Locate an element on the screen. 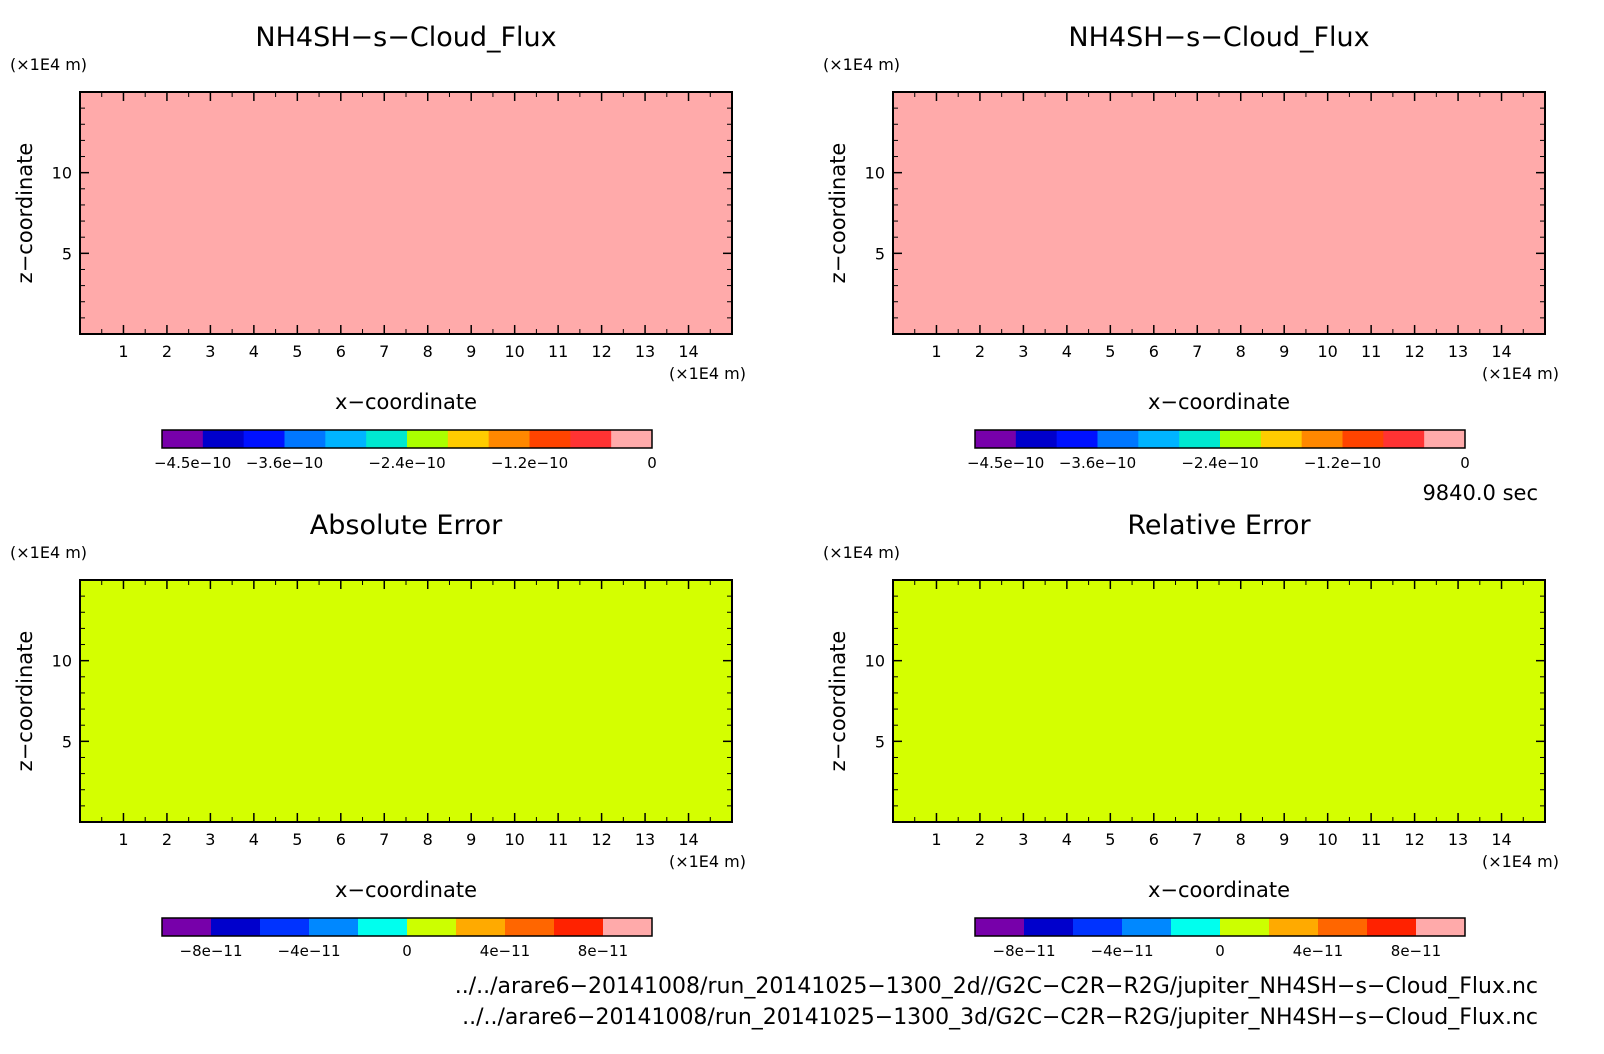  x-tick-label: 9 is located at coordinates (1284, 351).